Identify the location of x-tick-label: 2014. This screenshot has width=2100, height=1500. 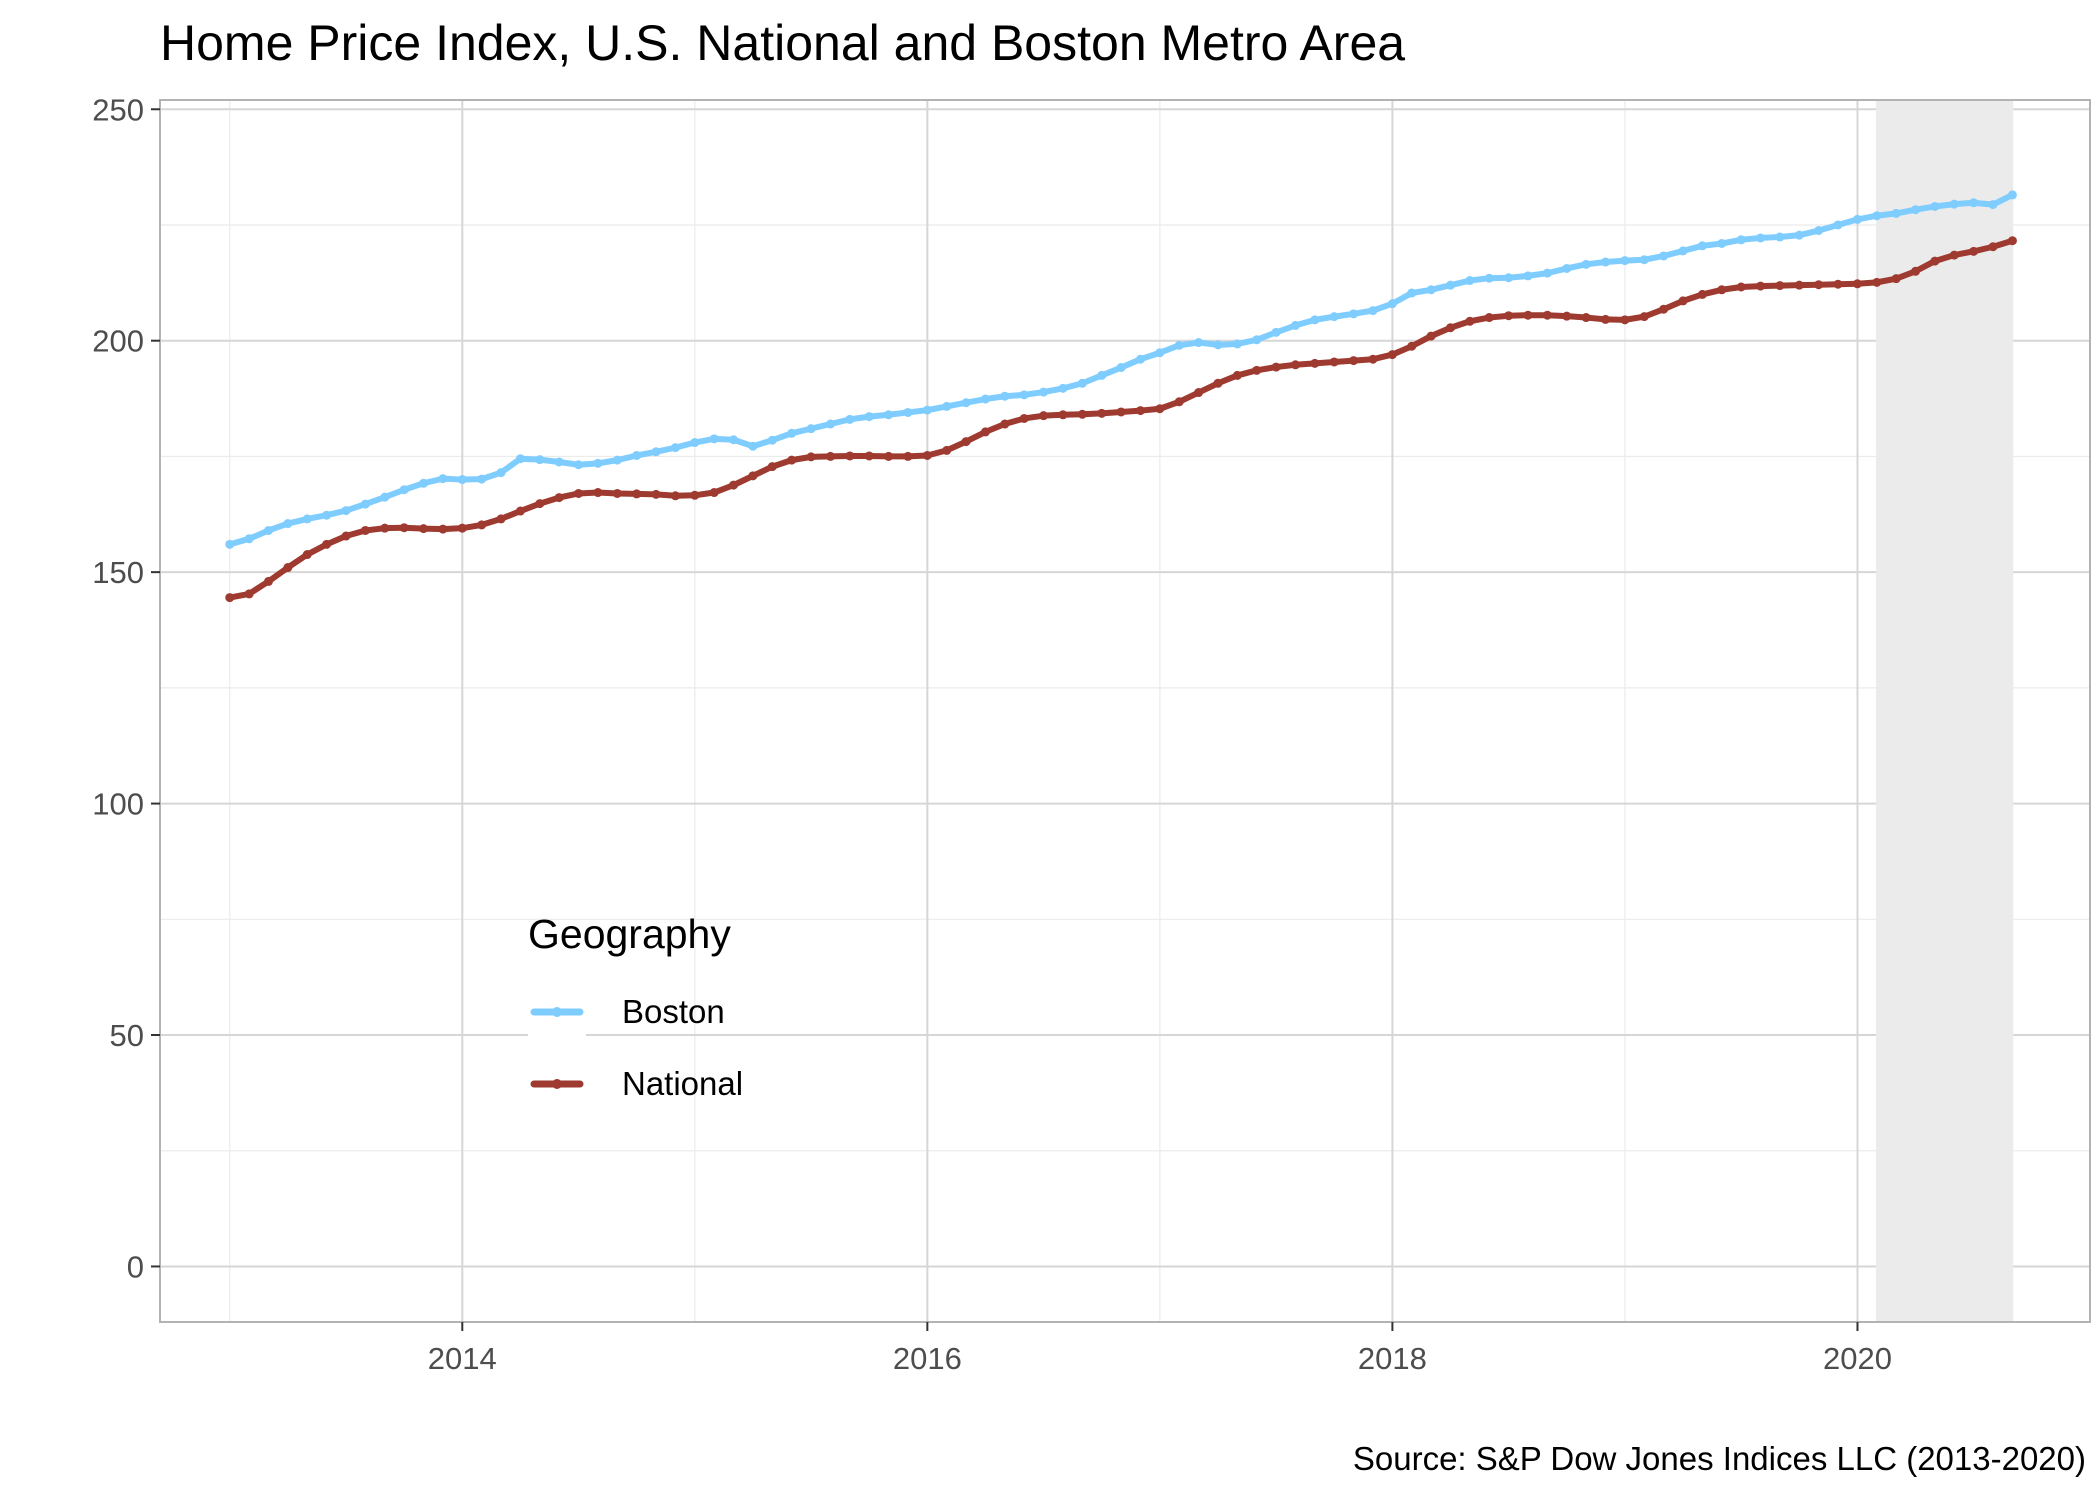
(462, 1358).